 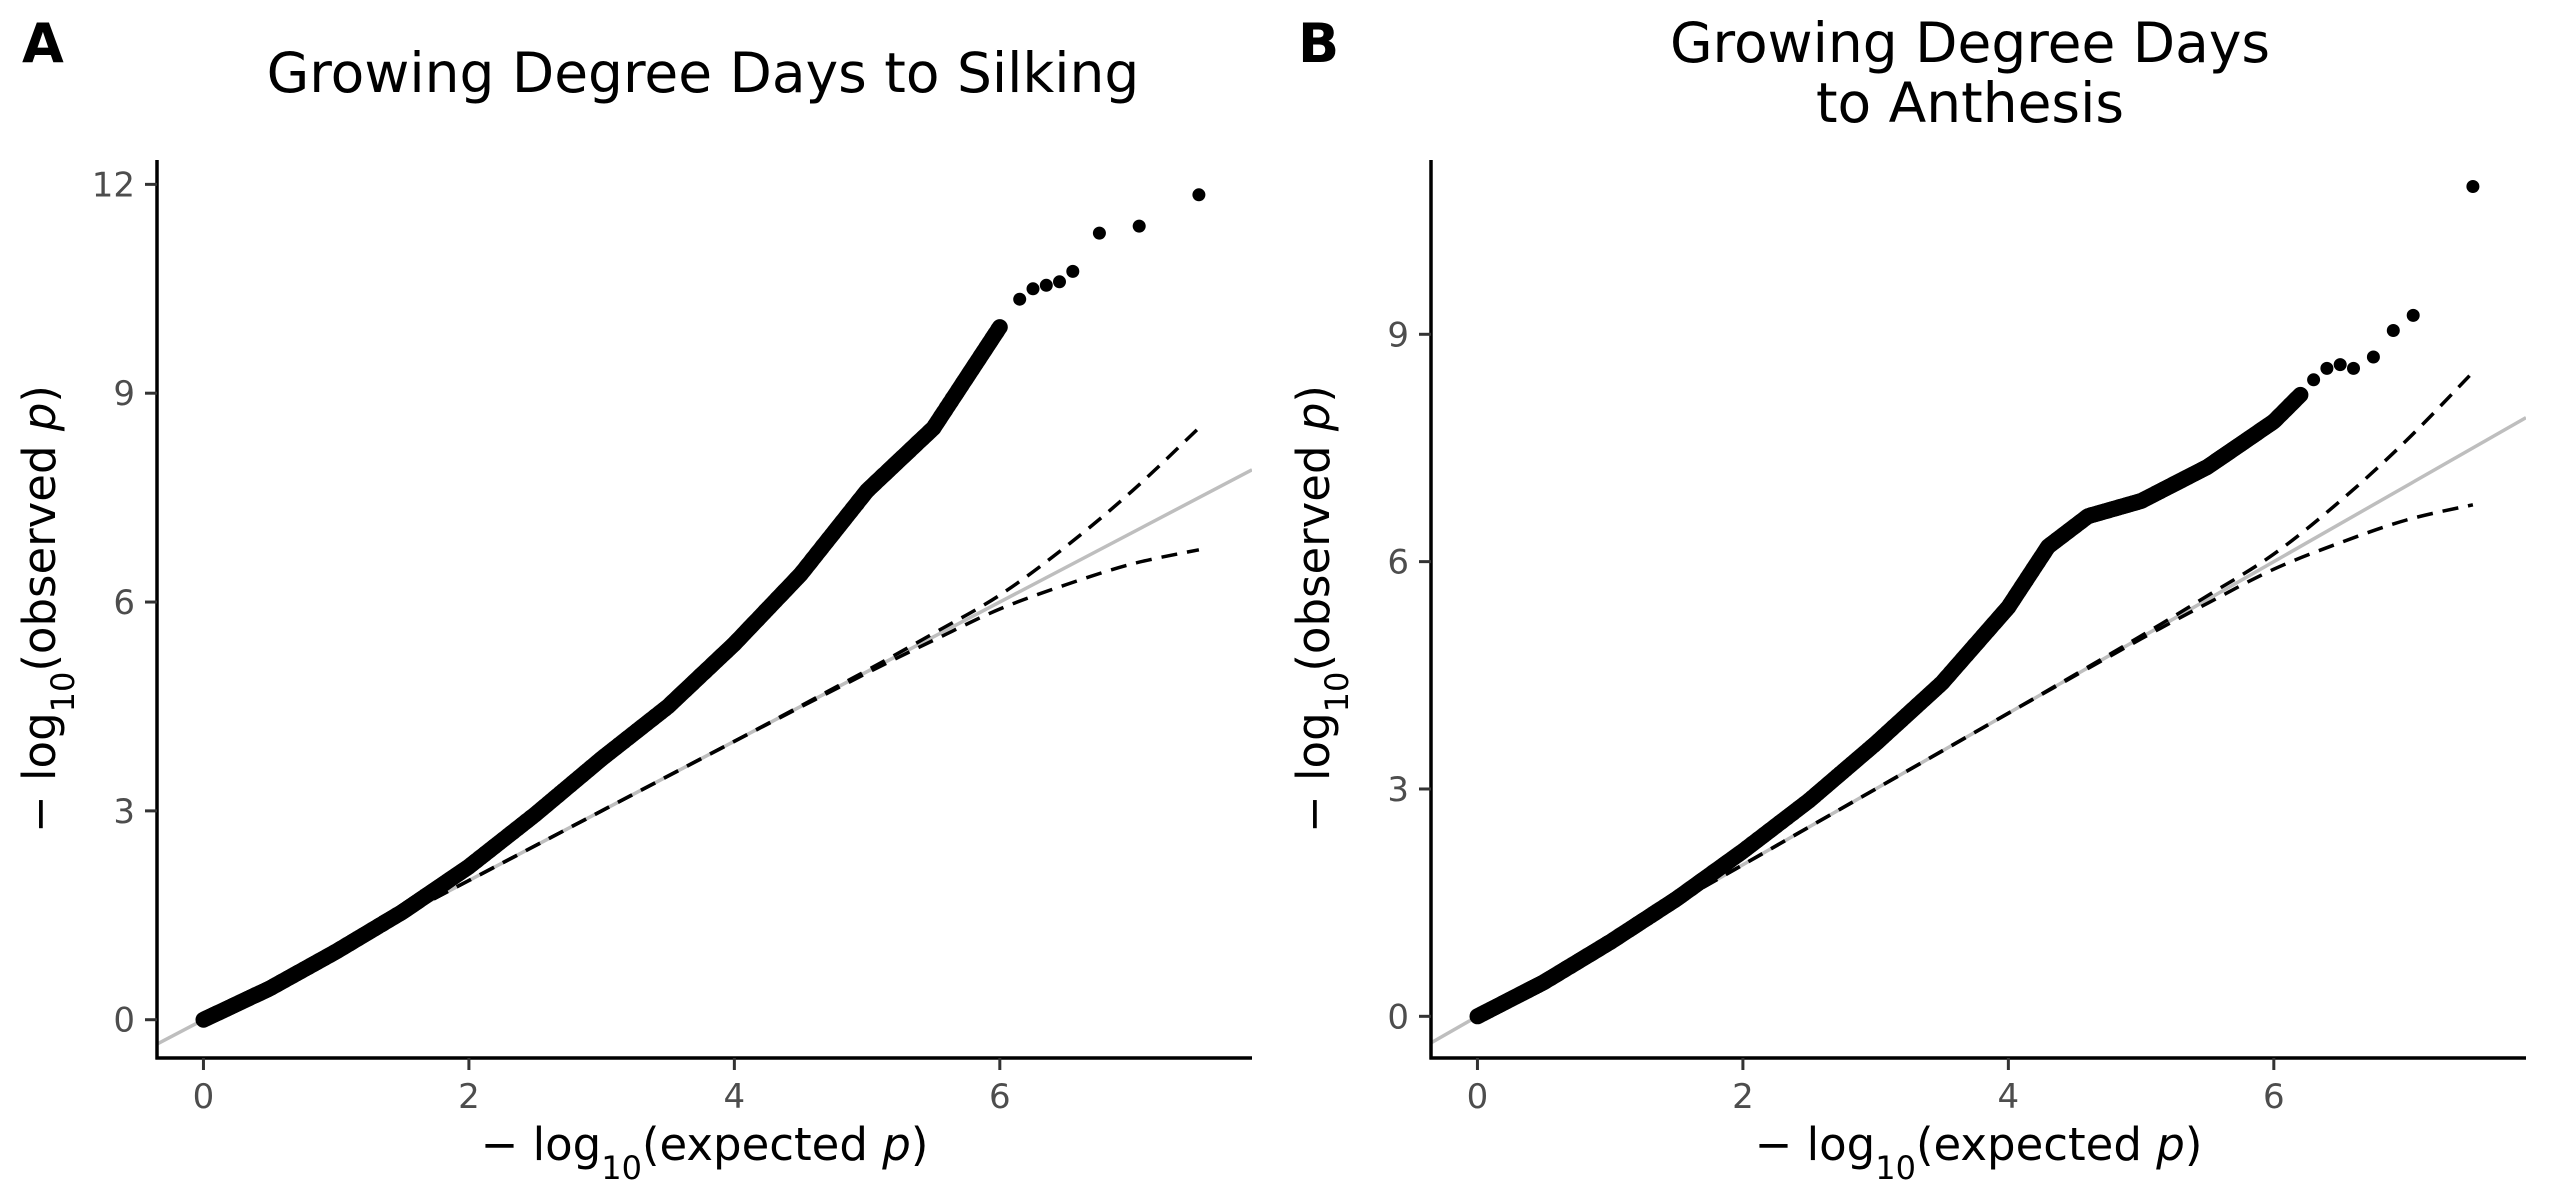 What do you see at coordinates (43, 43) in the screenshot?
I see `panel-letter: A` at bounding box center [43, 43].